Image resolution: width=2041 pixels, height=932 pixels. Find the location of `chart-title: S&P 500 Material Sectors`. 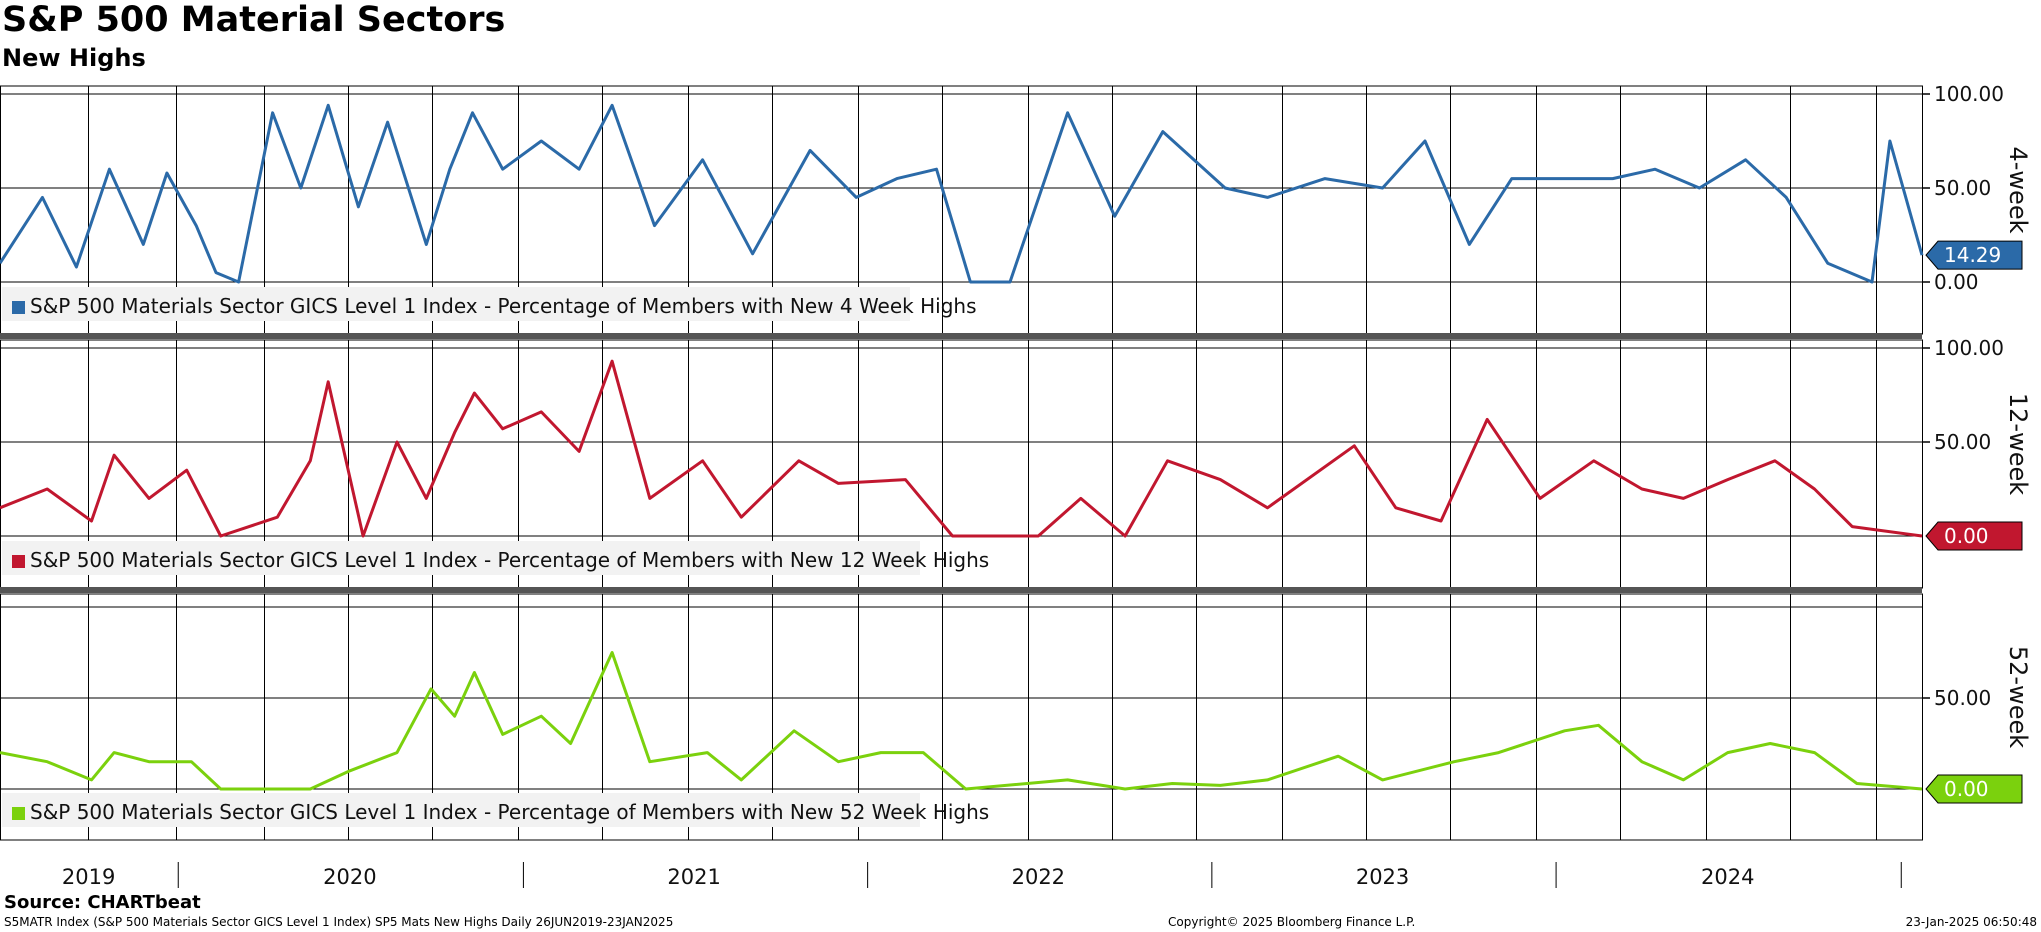

chart-title: S&P 500 Material Sectors is located at coordinates (254, 20).